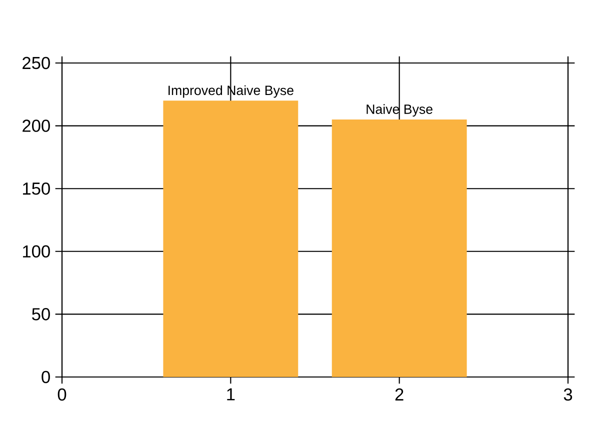 The height and width of the screenshot is (443, 598). Describe the element at coordinates (41, 314) in the screenshot. I see `y-tick-label: 50` at that location.